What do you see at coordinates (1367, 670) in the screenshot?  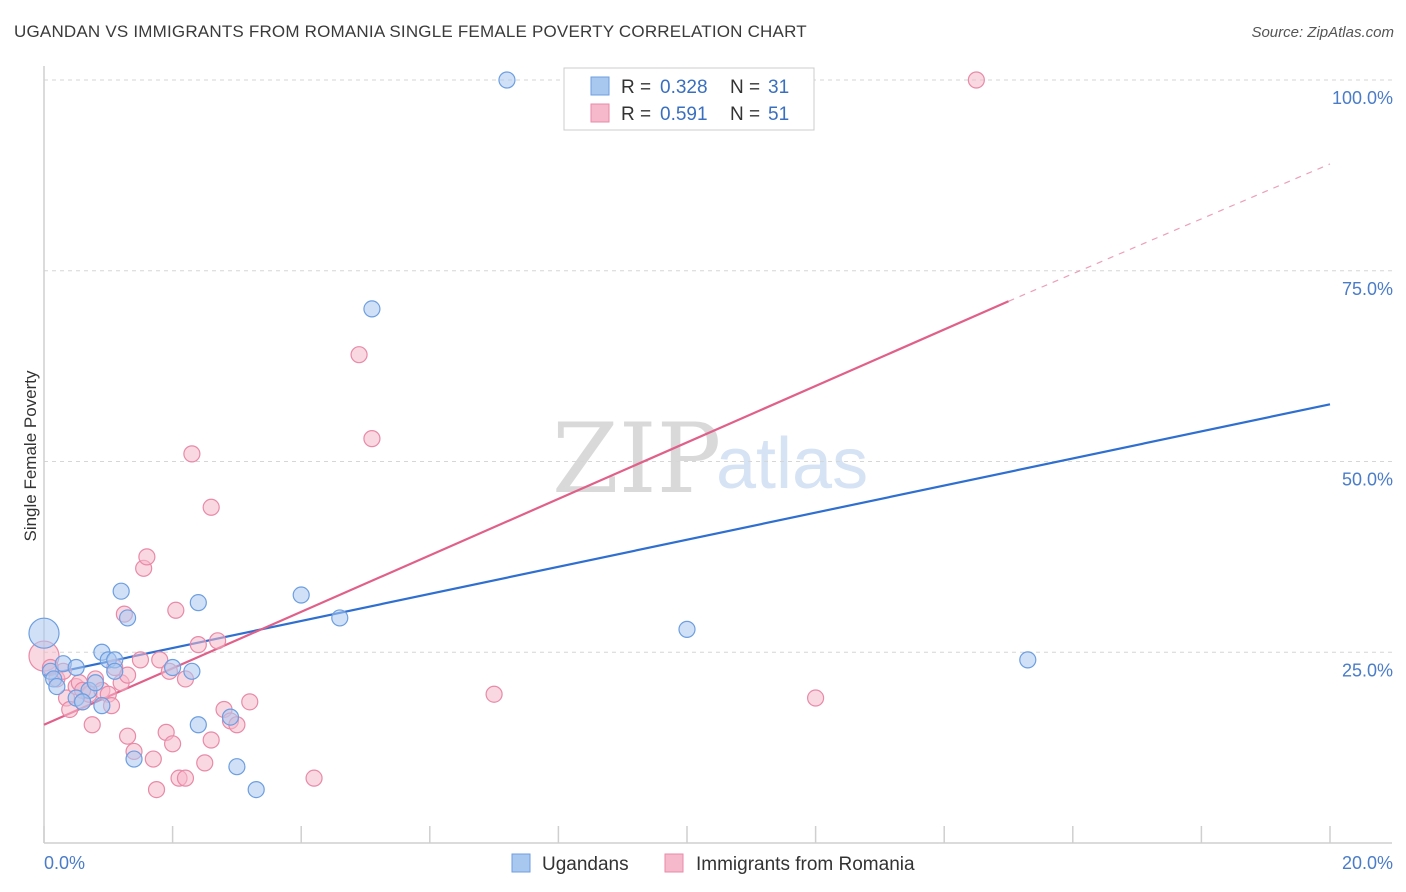 I see `y-tick-label-25: 25.0%` at bounding box center [1367, 670].